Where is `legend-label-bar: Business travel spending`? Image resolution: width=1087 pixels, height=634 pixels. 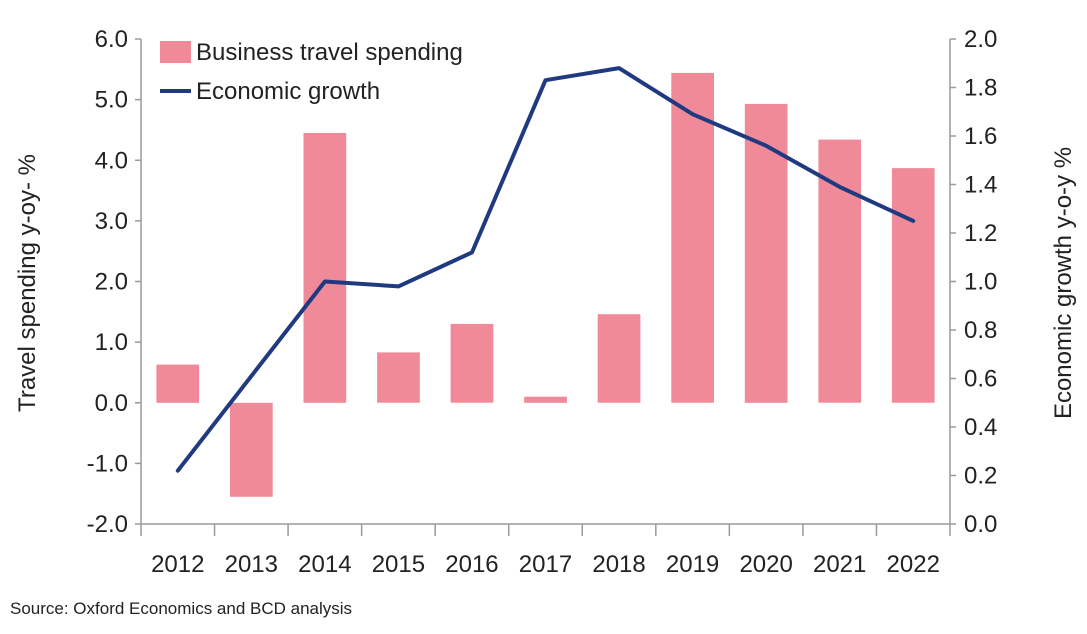
legend-label-bar: Business travel spending is located at coordinates (329, 52).